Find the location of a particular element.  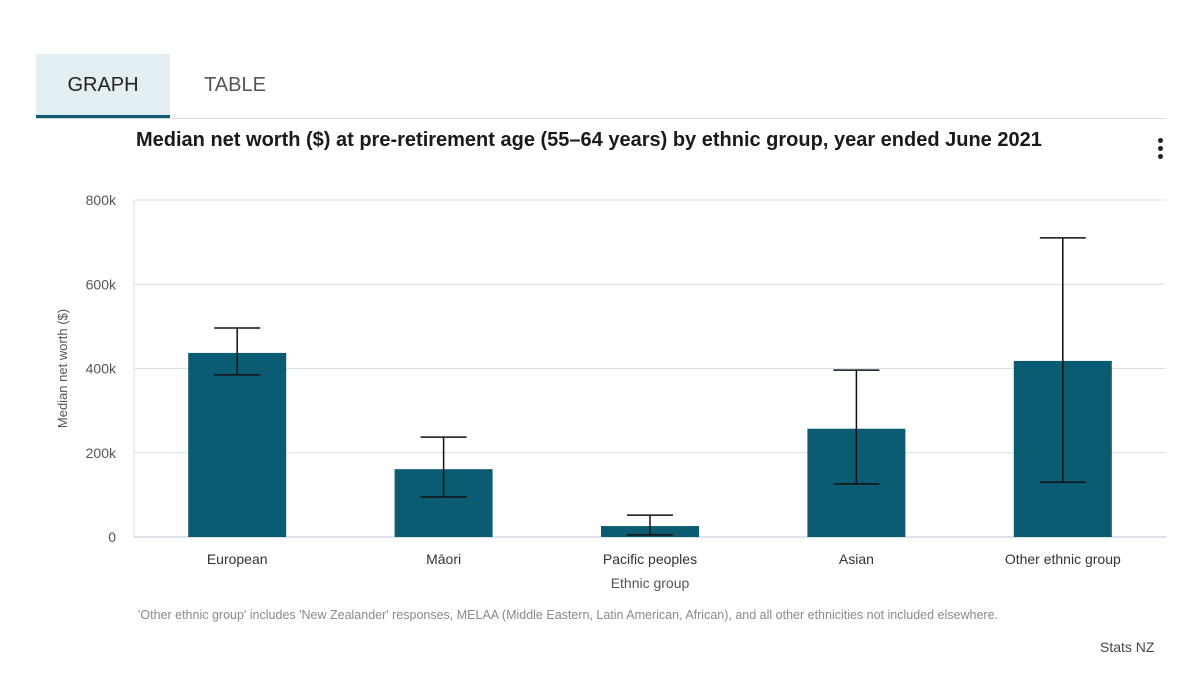

tab-graph: GRAPH is located at coordinates (103, 86).